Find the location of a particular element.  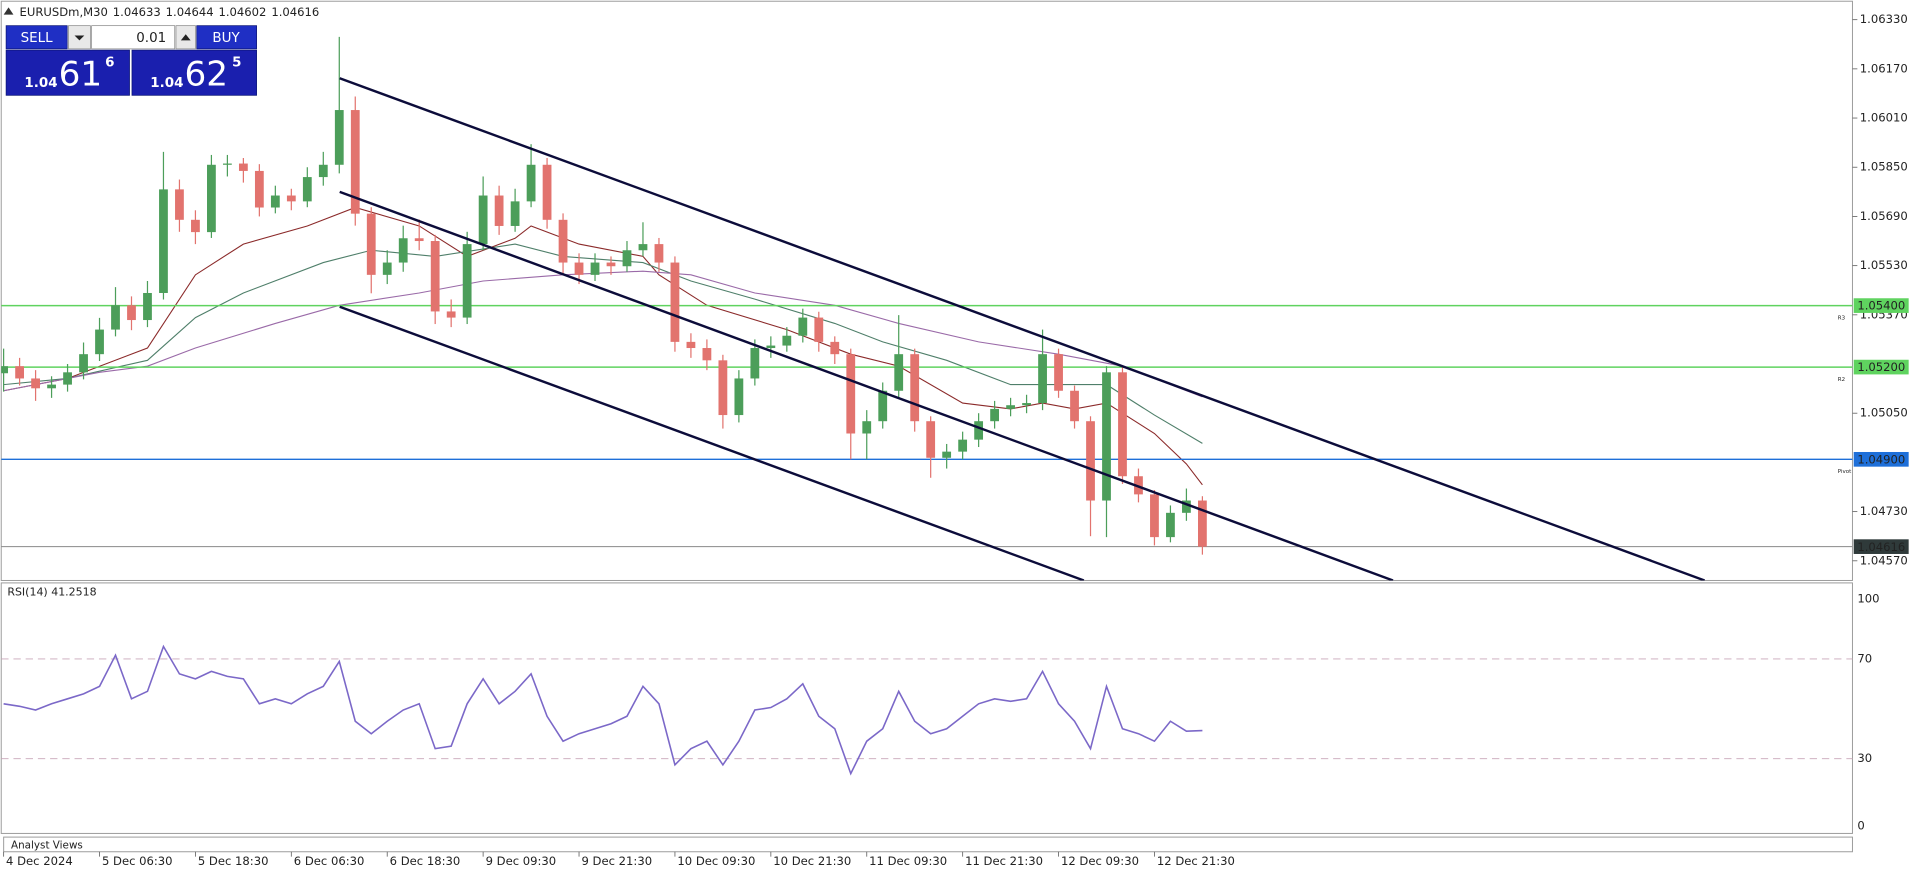

lot-input is located at coordinates (133, 37).